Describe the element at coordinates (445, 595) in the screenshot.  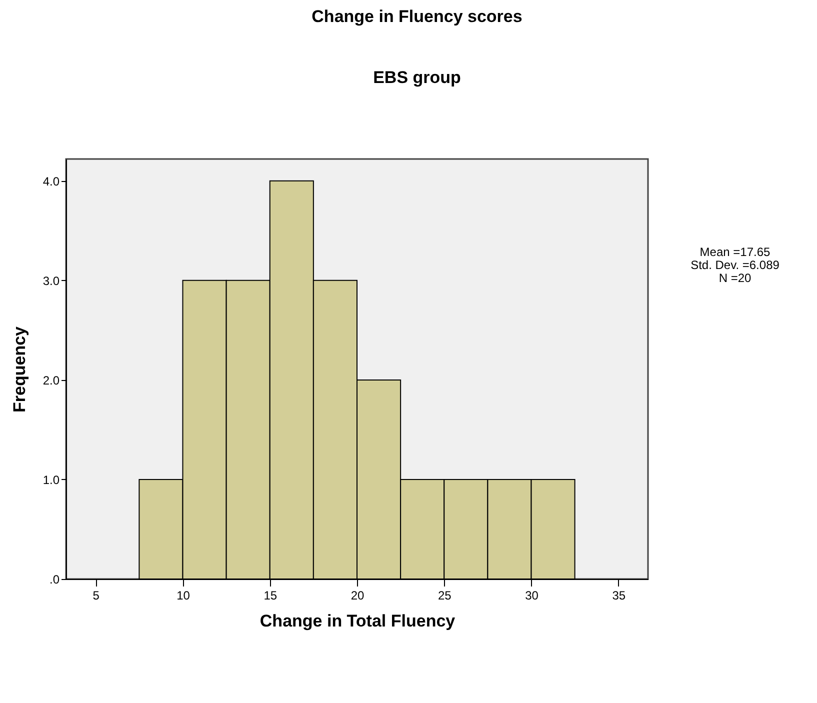
I see `x-tick-label: 25` at that location.